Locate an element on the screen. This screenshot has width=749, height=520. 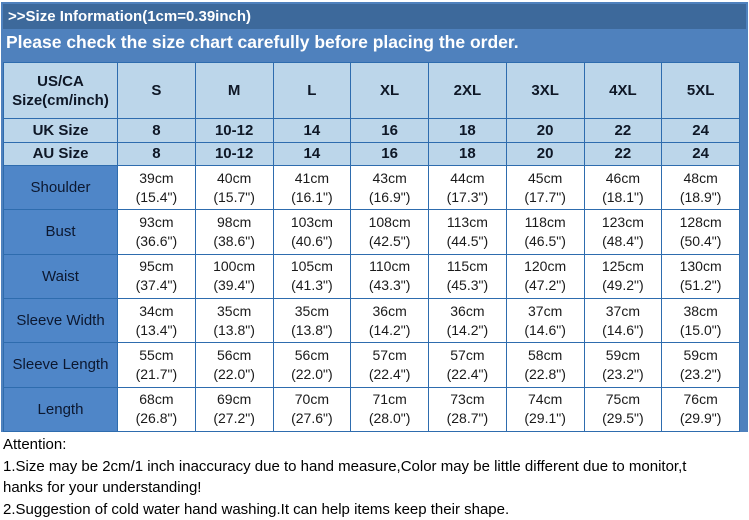
cm-value: 41cm is located at coordinates (311, 177).